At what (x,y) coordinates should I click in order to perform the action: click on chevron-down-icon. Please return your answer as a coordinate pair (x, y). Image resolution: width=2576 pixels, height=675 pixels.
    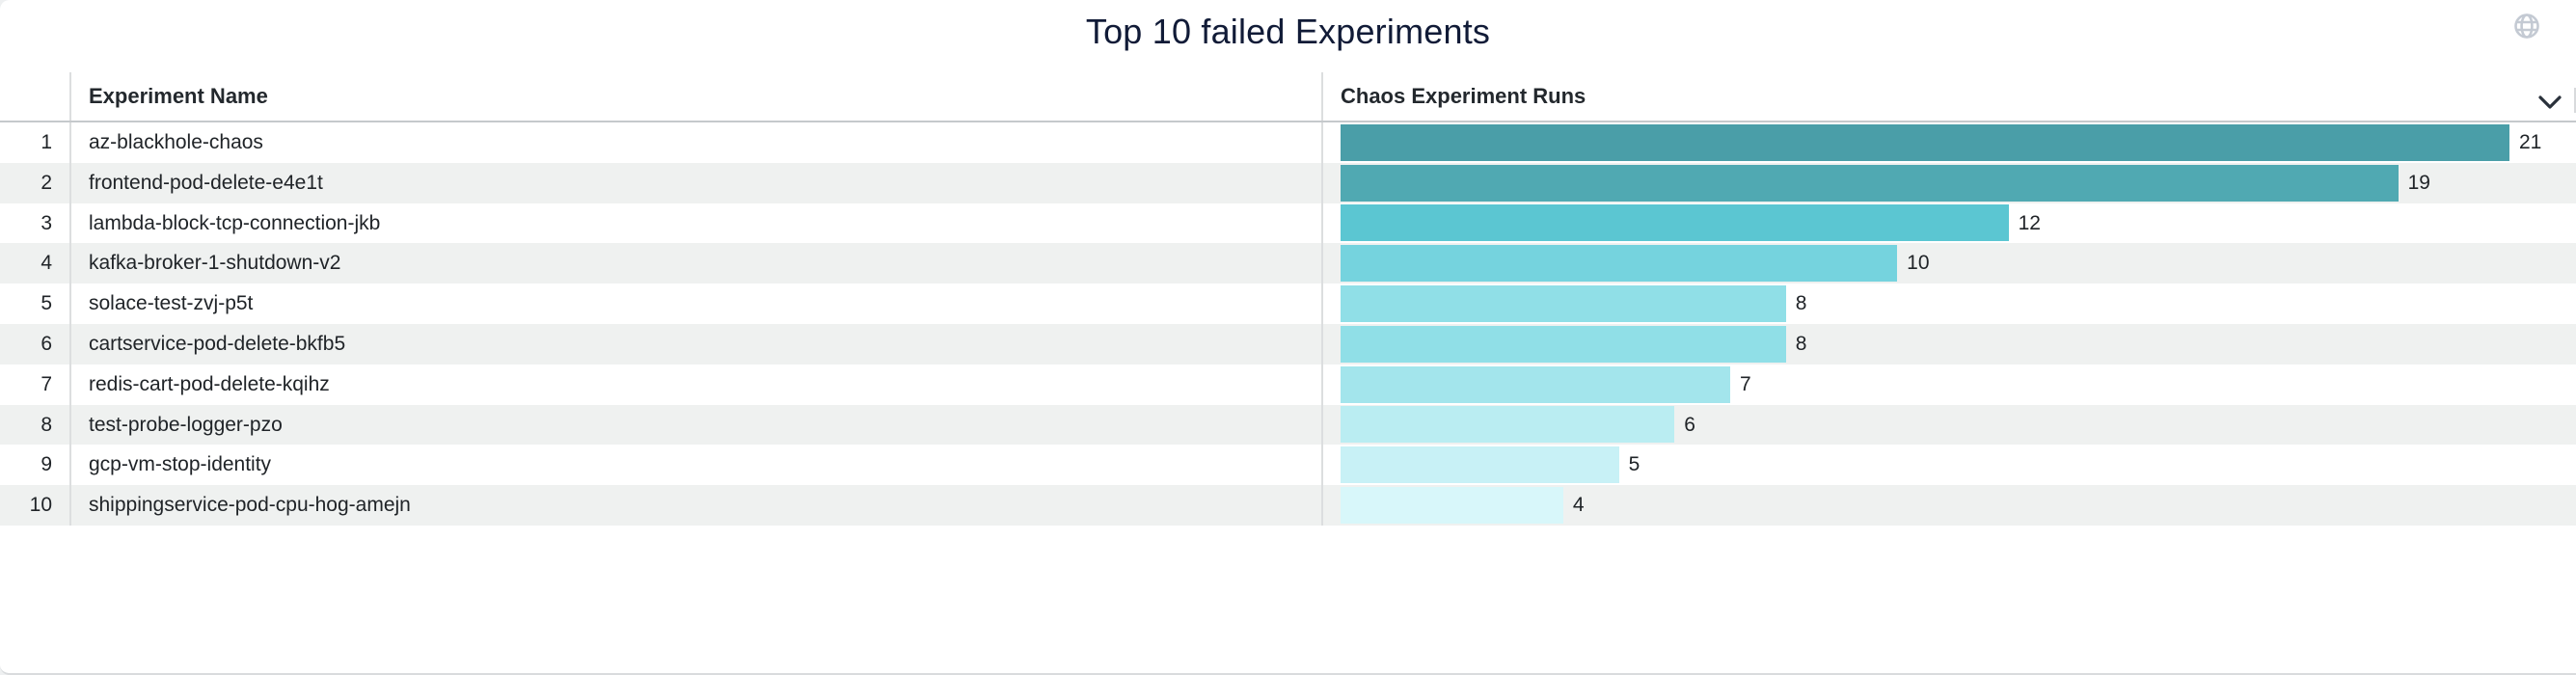
    Looking at the image, I should click on (2549, 102).